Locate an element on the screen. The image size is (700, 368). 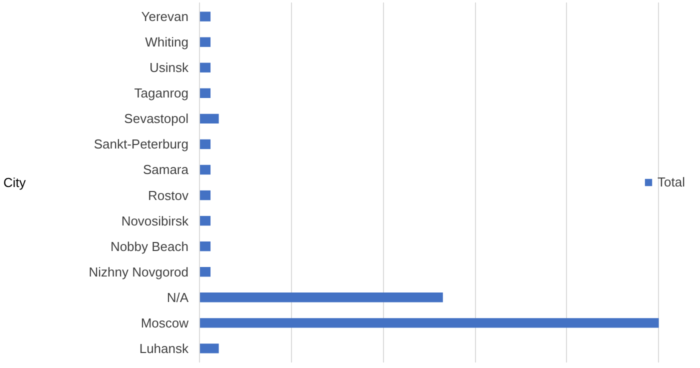
y-tick-label: Whiting is located at coordinates (167, 42).